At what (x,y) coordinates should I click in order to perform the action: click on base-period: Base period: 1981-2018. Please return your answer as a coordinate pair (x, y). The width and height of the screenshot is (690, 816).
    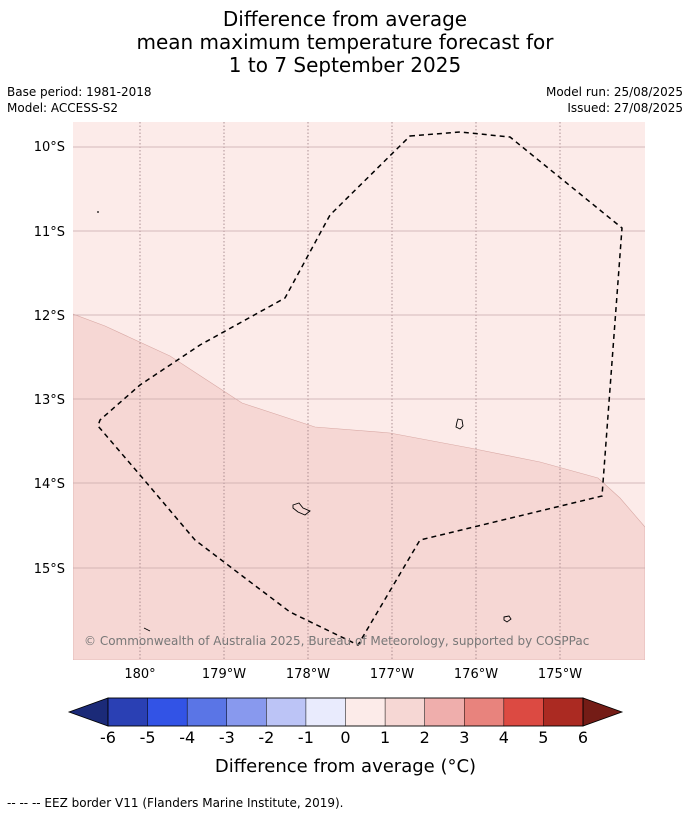
    Looking at the image, I should click on (79, 92).